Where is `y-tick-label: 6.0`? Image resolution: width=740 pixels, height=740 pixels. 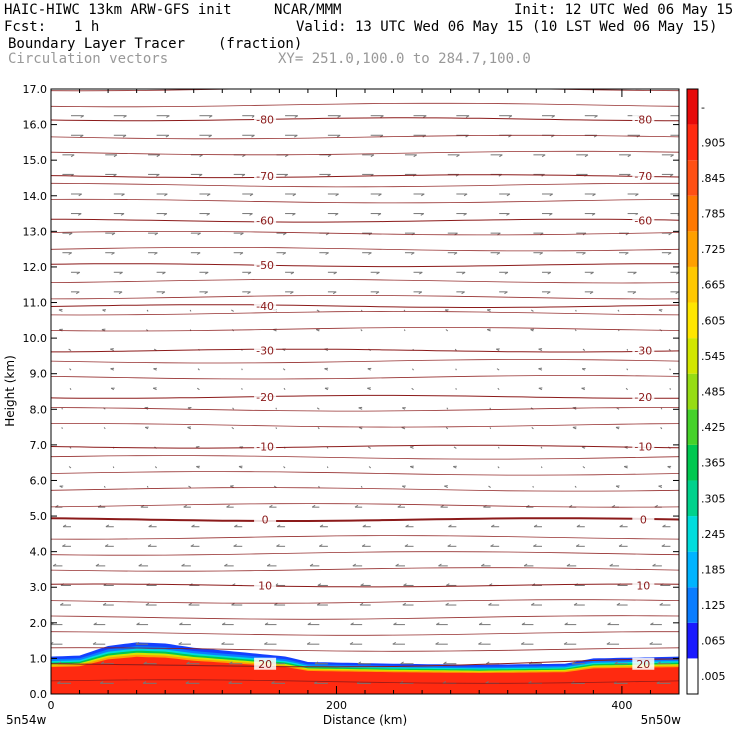
y-tick-label: 6.0 is located at coordinates (39, 480).